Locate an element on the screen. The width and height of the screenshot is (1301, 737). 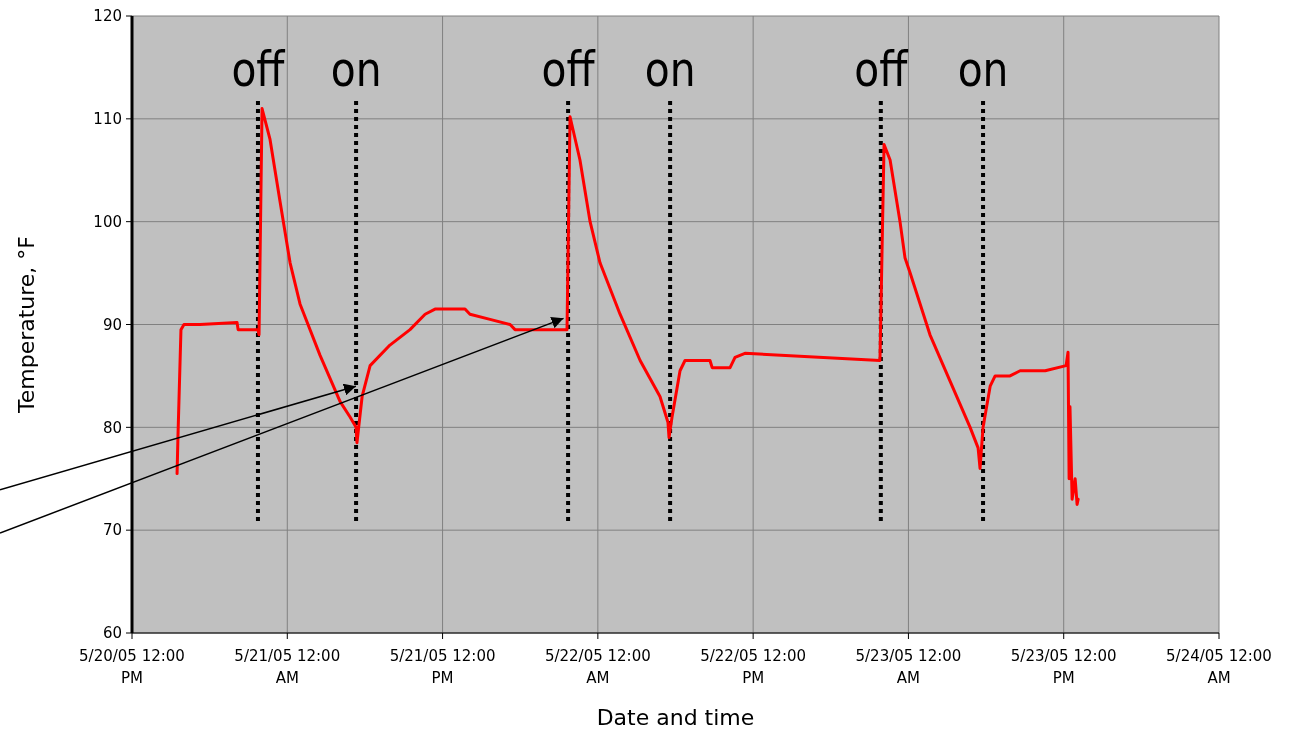
y-tick-label: 120 is located at coordinates (107, 16).